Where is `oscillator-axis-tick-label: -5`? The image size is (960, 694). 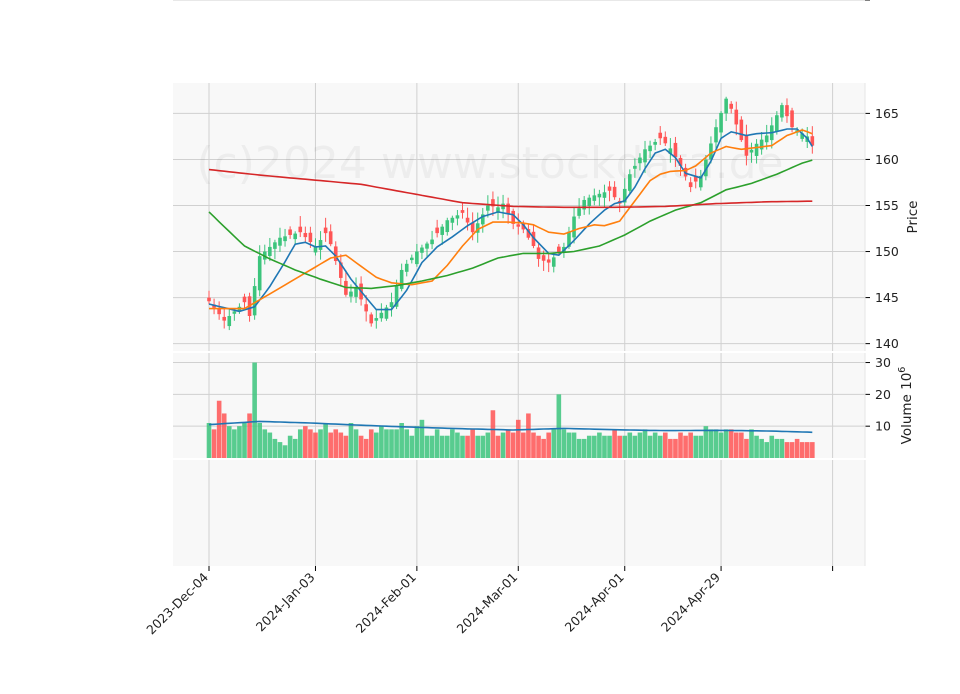 oscillator-axis-tick-label: -5 is located at coordinates (881, 1).